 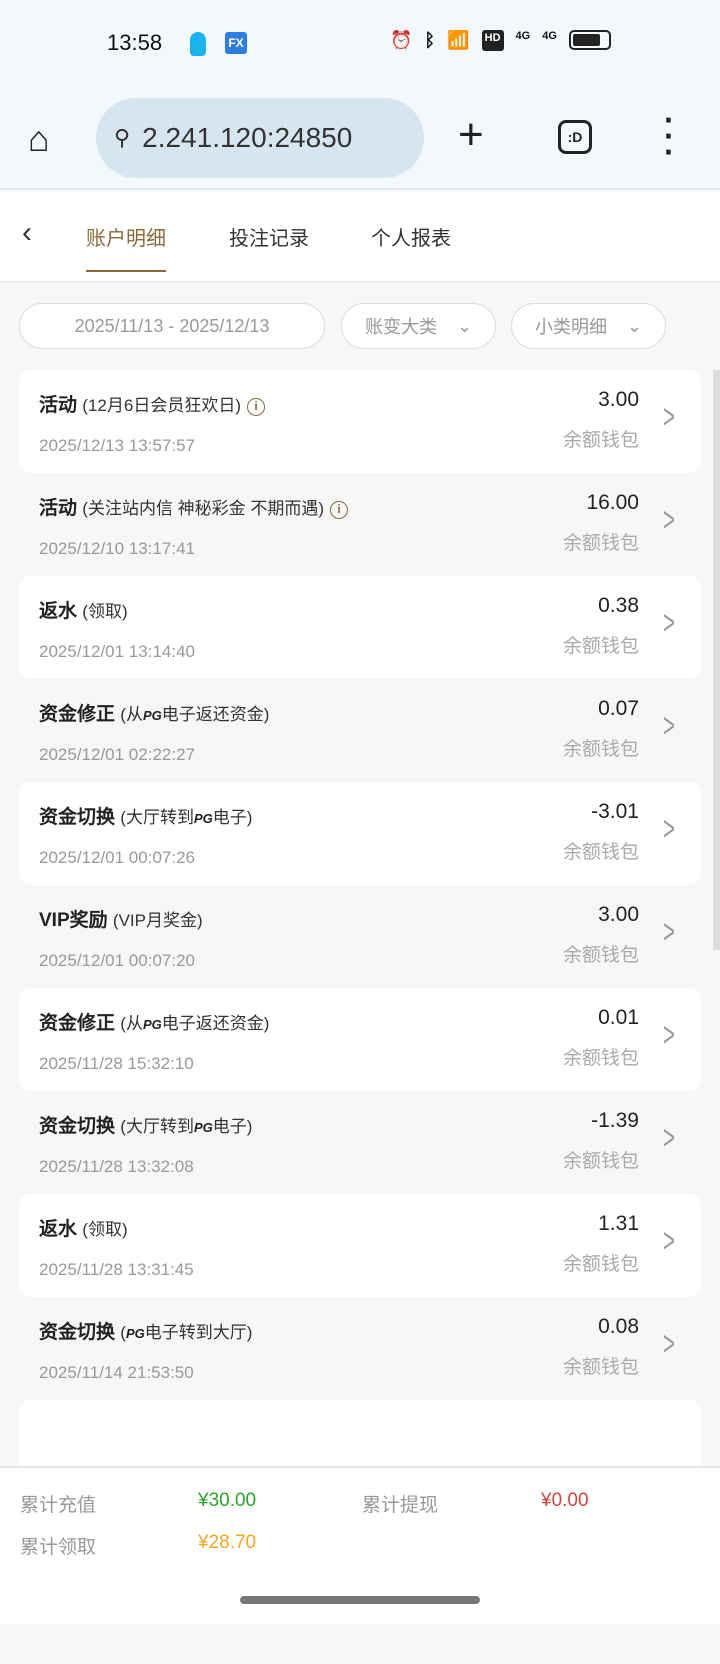 What do you see at coordinates (116, 1063) in the screenshot?
I see `record-date: 2025/11/28 15:32:10` at bounding box center [116, 1063].